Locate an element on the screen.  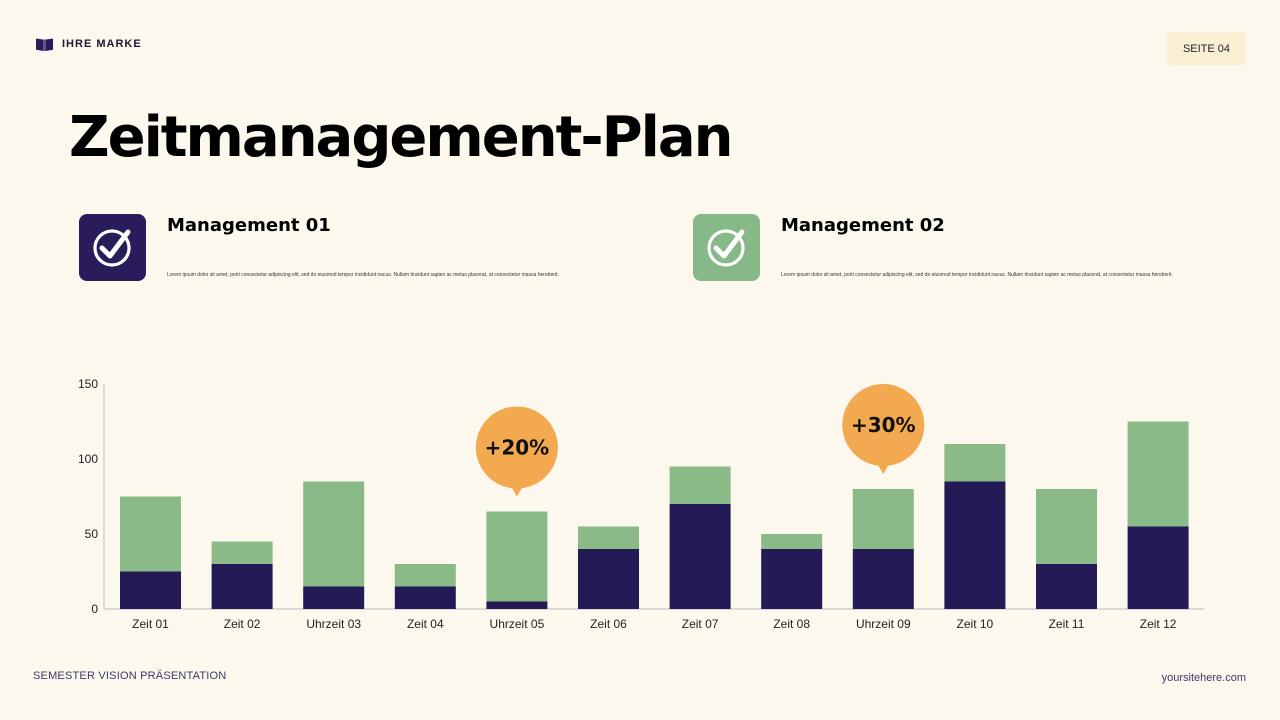
footer-website: yoursitehere.com is located at coordinates (1203, 678).